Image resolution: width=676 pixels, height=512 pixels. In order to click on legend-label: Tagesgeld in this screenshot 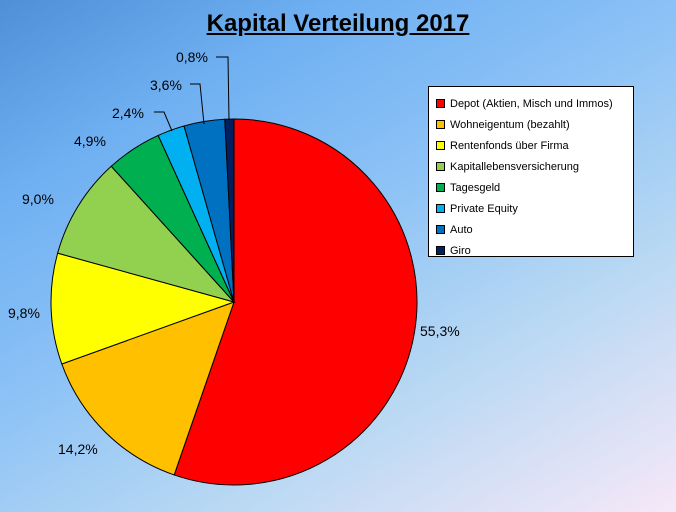, I will do `click(475, 187)`.